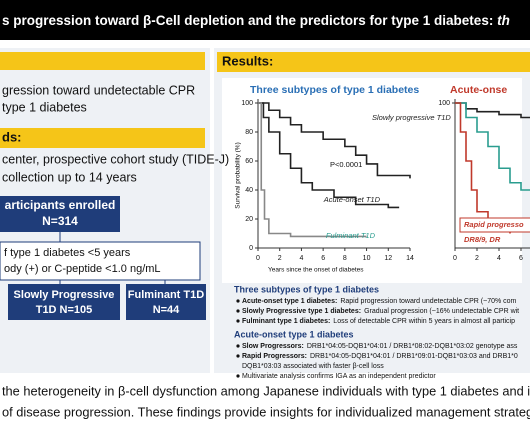  Describe the element at coordinates (411, 117) in the screenshot. I see `legend-label: Slowly progressive T1D` at that location.